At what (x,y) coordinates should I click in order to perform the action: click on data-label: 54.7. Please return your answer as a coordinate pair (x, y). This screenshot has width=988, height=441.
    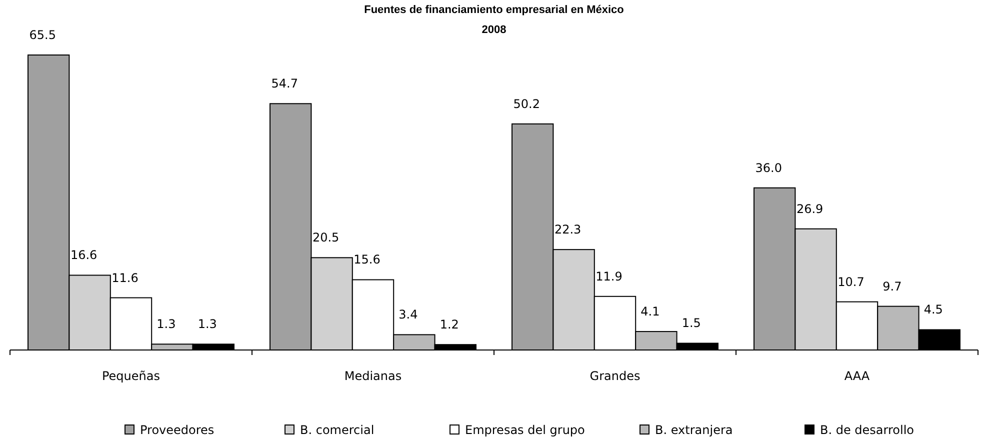
    Looking at the image, I should click on (284, 83).